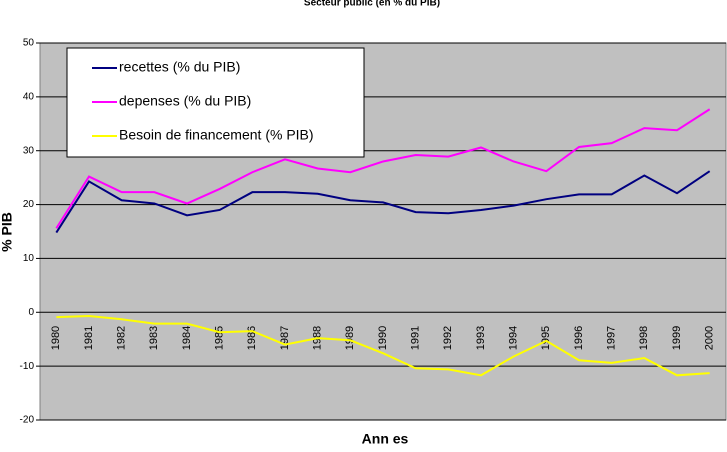 This screenshot has width=727, height=452. What do you see at coordinates (385, 439) in the screenshot?
I see `x-axis-label: Ann es` at bounding box center [385, 439].